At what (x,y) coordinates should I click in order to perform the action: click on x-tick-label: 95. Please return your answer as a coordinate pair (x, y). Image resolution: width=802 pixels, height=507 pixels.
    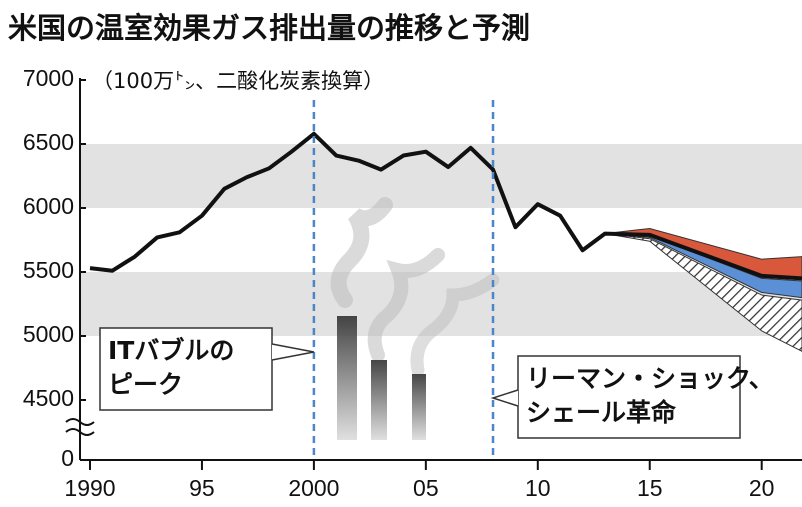
    Looking at the image, I should click on (202, 488).